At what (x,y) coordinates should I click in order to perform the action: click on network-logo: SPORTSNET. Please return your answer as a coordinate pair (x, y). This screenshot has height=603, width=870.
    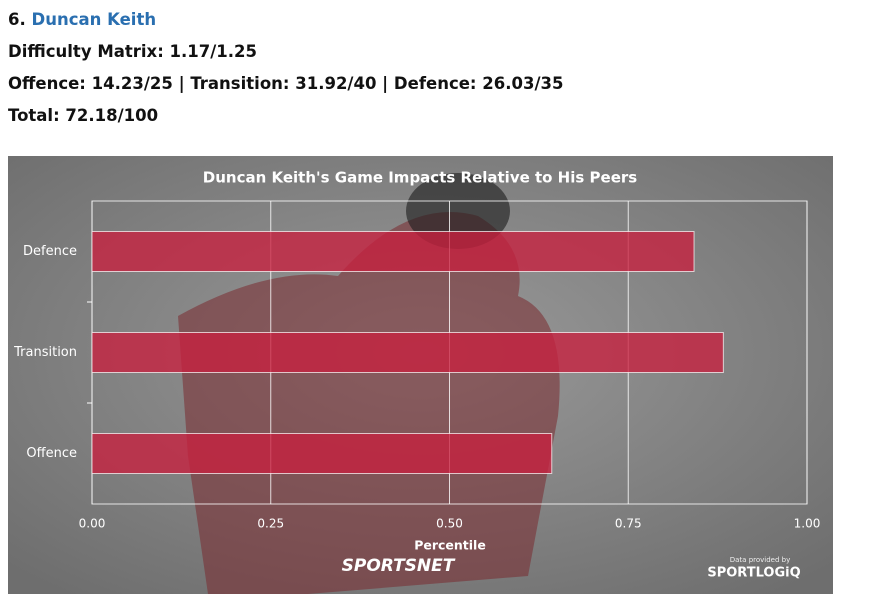
    Looking at the image, I should click on (399, 566).